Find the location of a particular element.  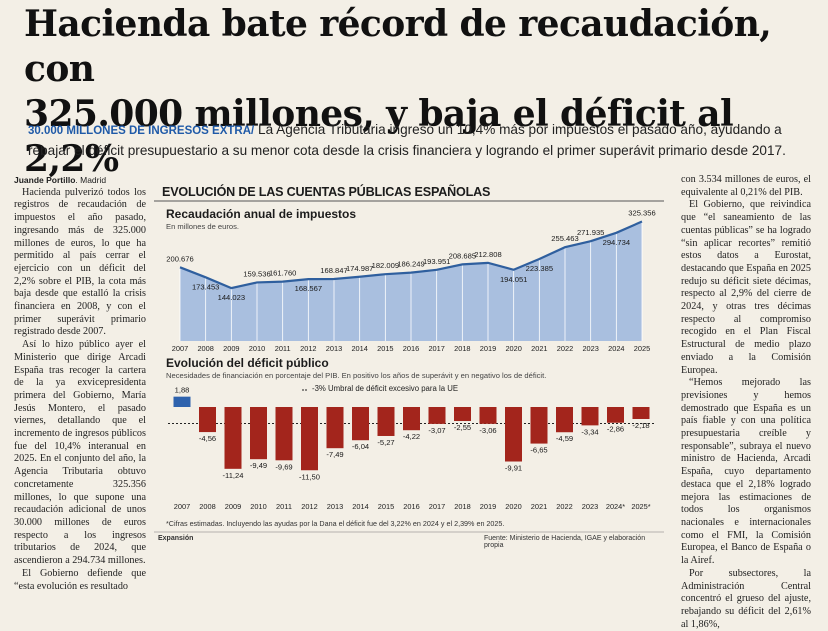

revenue-value-label: 174.987 is located at coordinates (359, 268).